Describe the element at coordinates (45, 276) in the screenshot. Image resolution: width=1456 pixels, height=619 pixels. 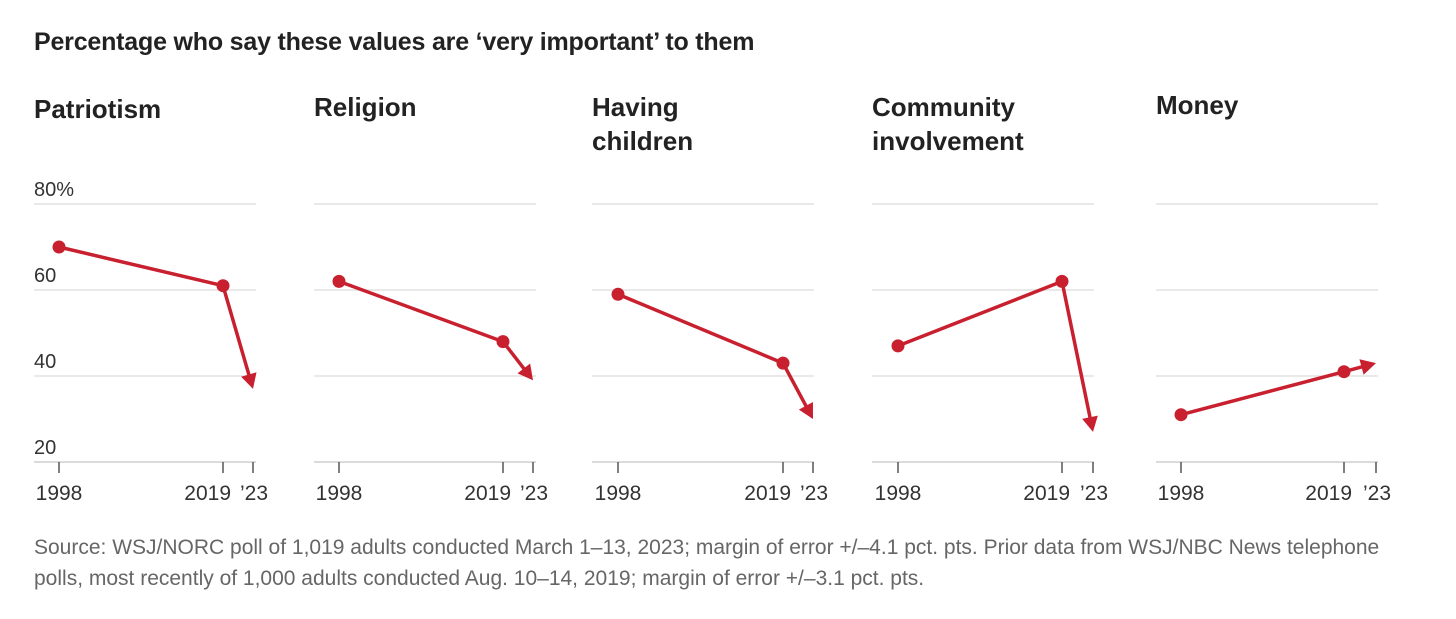
I see `y-tick-label: 60` at that location.